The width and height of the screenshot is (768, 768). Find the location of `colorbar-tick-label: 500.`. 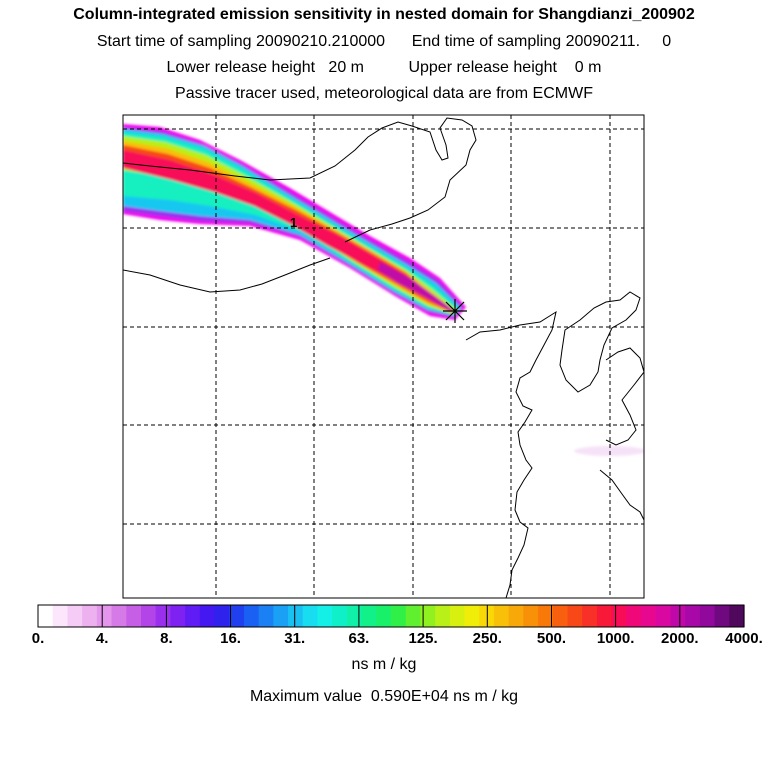

colorbar-tick-label: 500. is located at coordinates (551, 638).